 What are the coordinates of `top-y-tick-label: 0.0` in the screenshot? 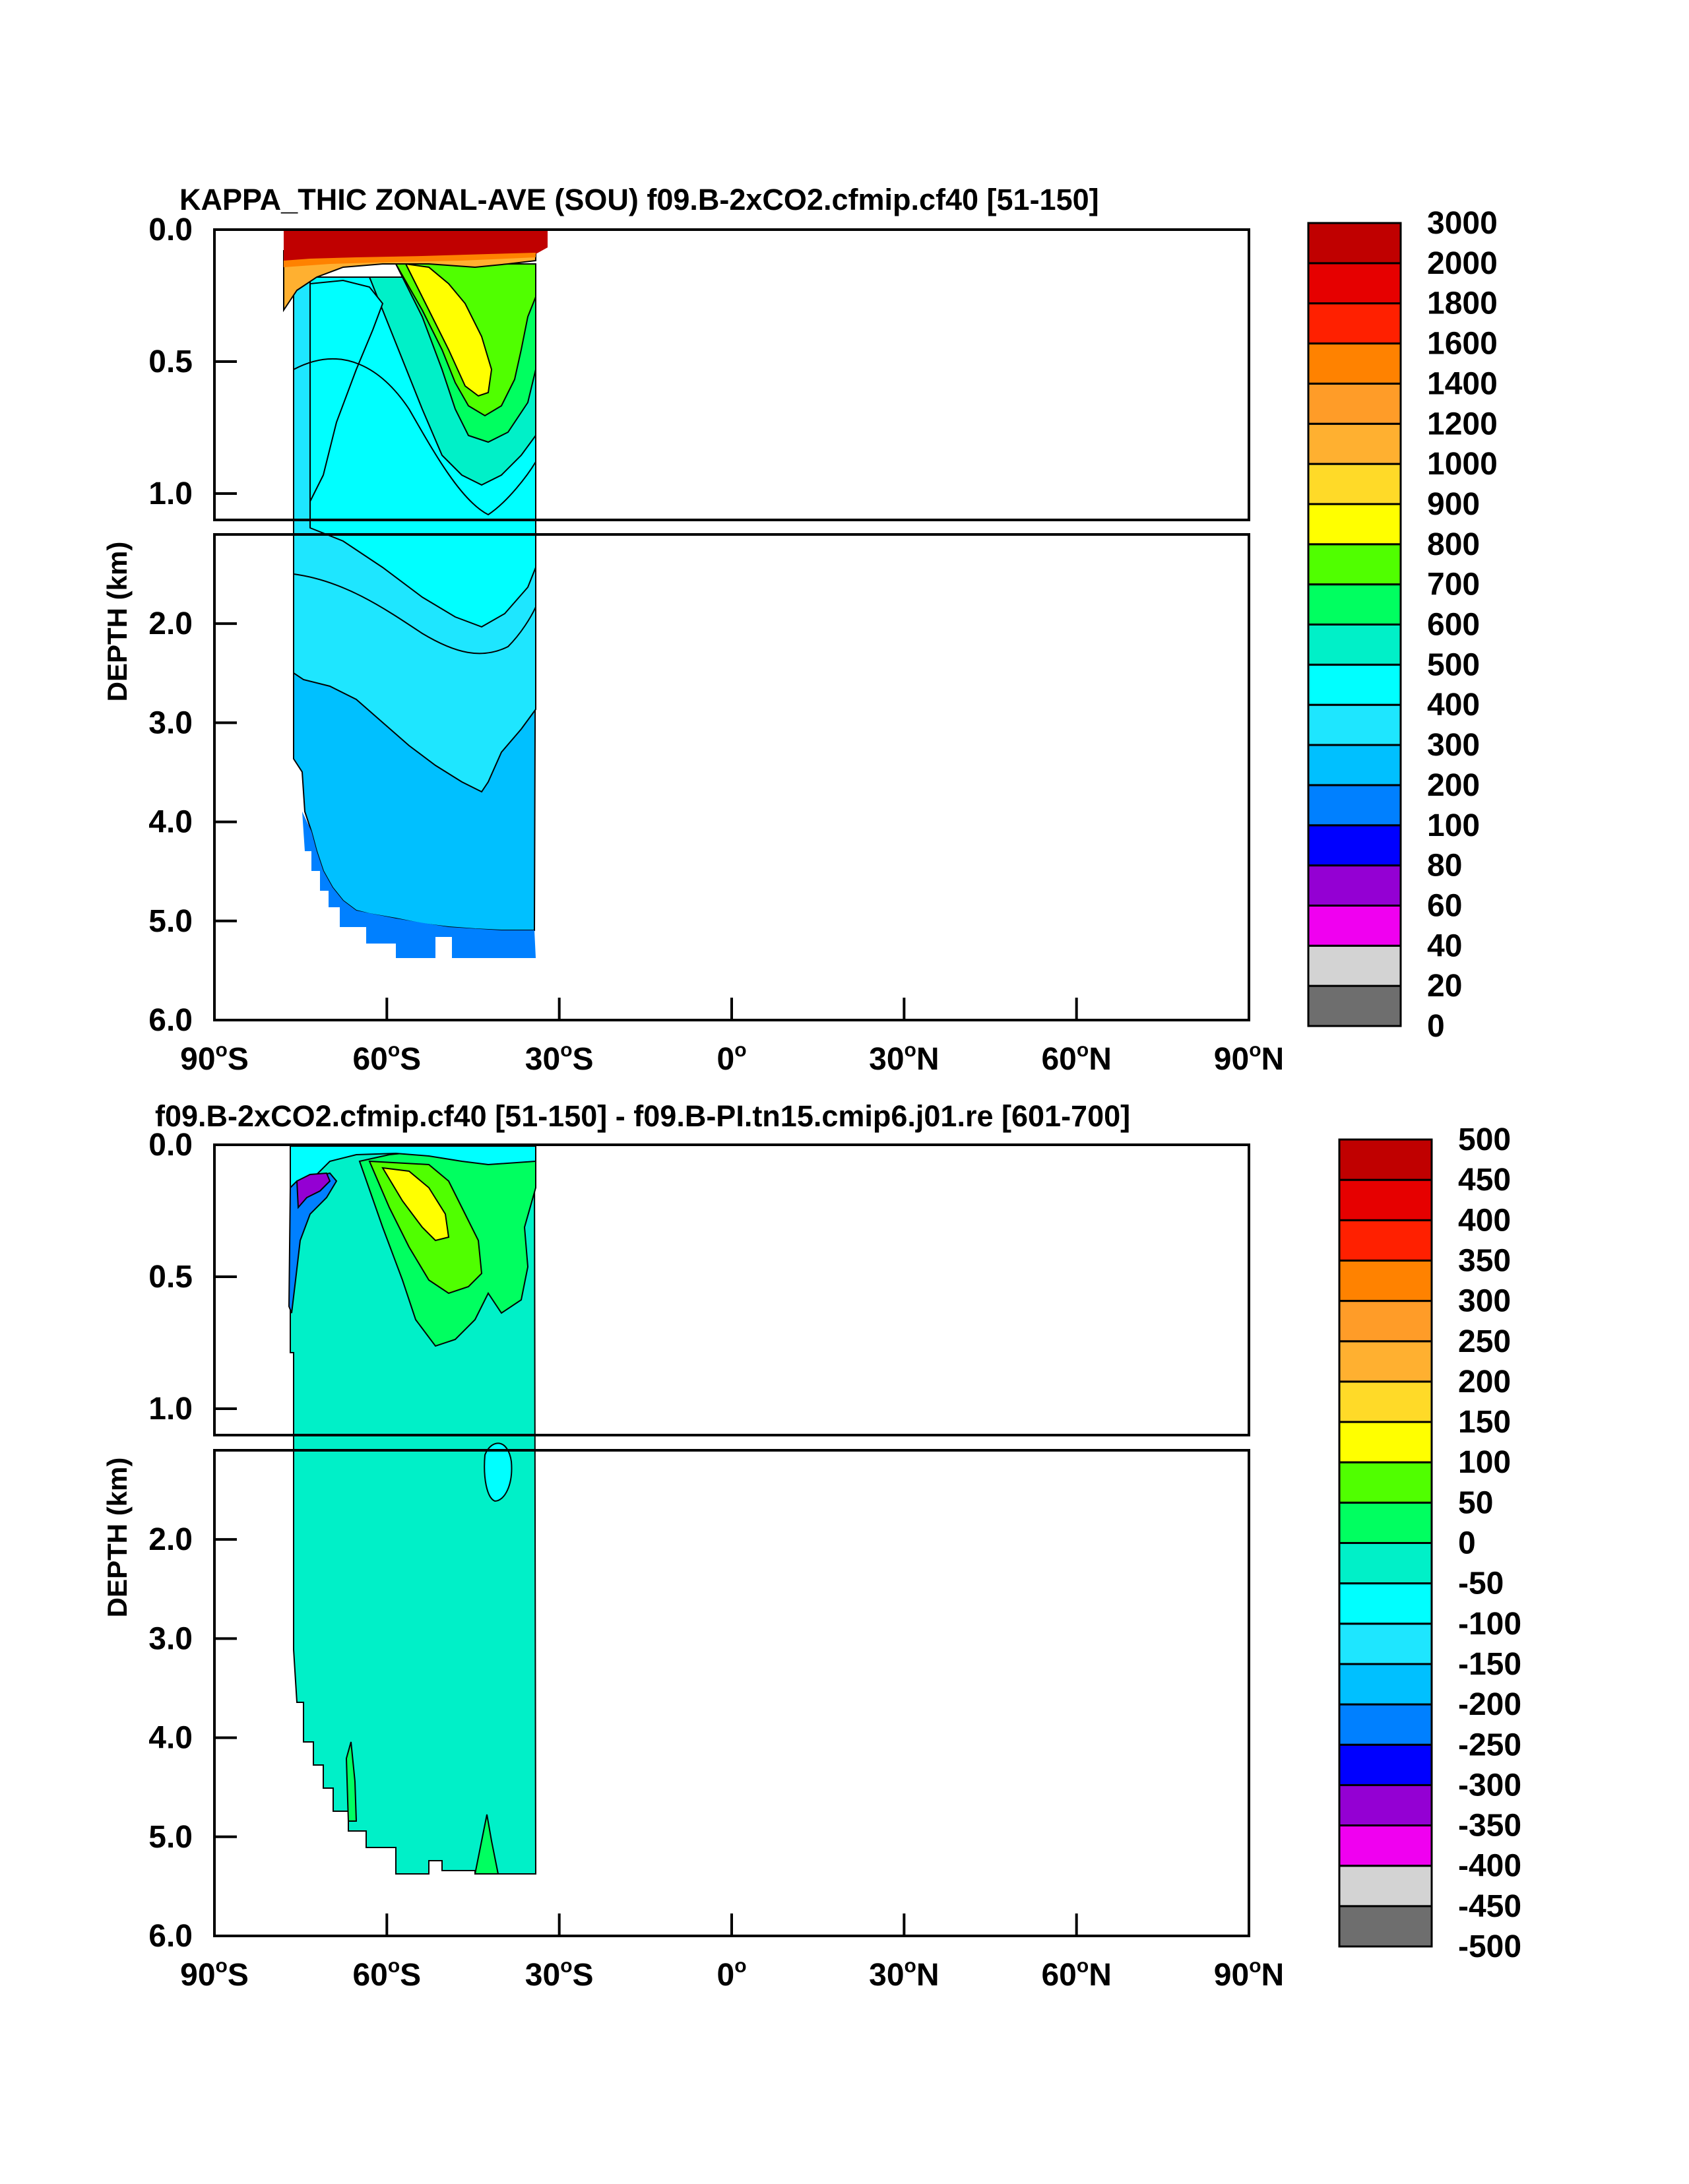 It's located at (170, 229).